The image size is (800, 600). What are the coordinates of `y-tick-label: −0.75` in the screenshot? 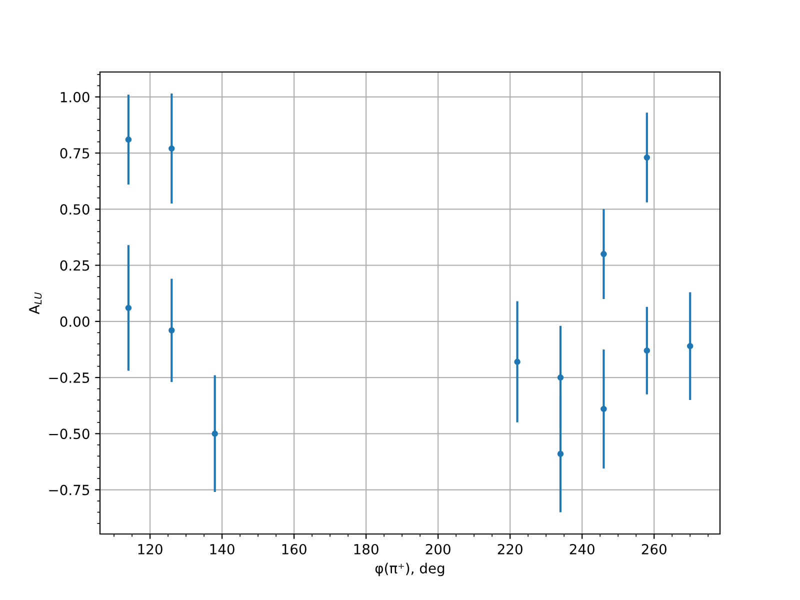 It's located at (69, 490).